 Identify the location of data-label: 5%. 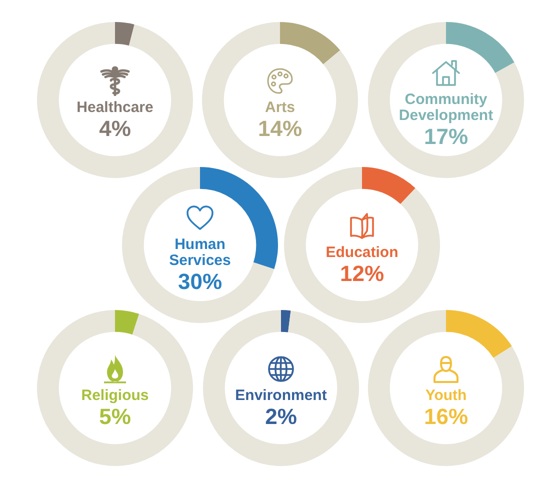
(115, 416).